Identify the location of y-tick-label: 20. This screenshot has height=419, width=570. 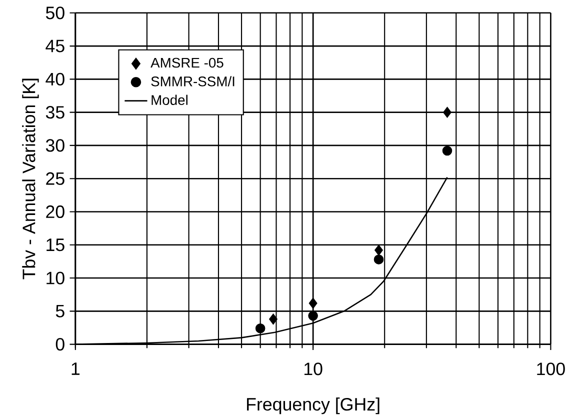
(55, 212).